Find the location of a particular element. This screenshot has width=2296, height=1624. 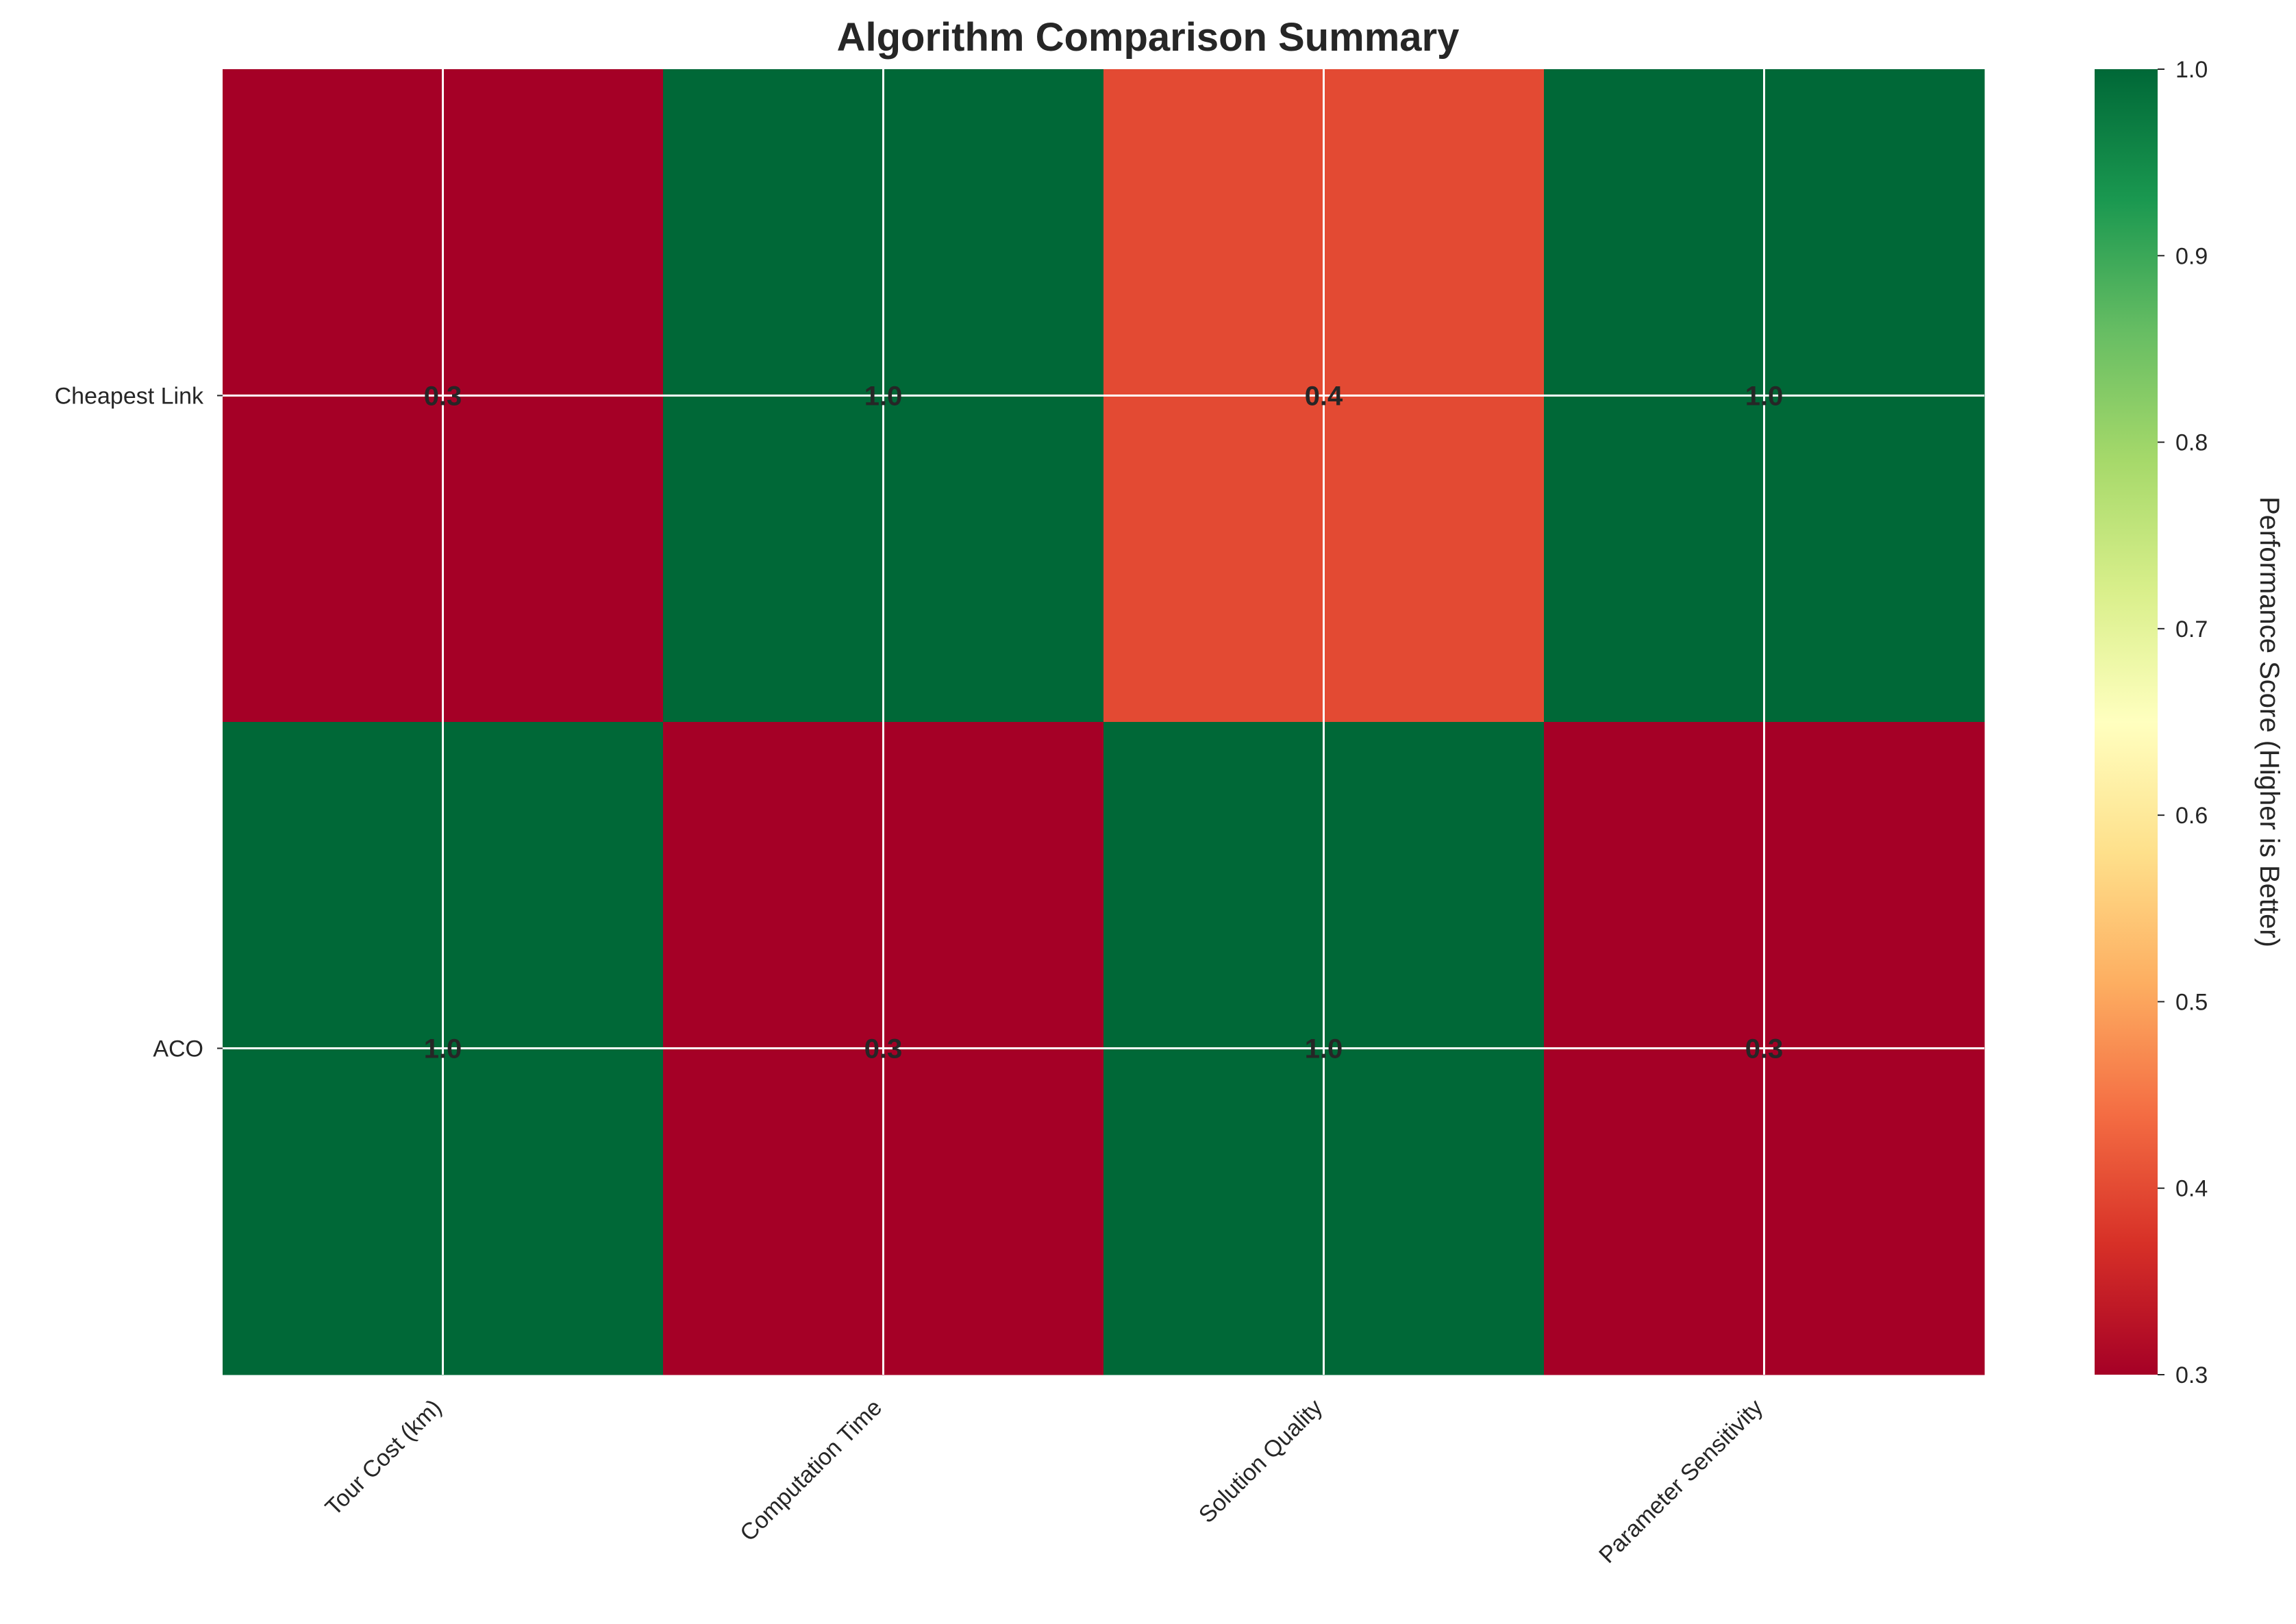

x-tick-label: Tour Cost (km) is located at coordinates (384, 1458).